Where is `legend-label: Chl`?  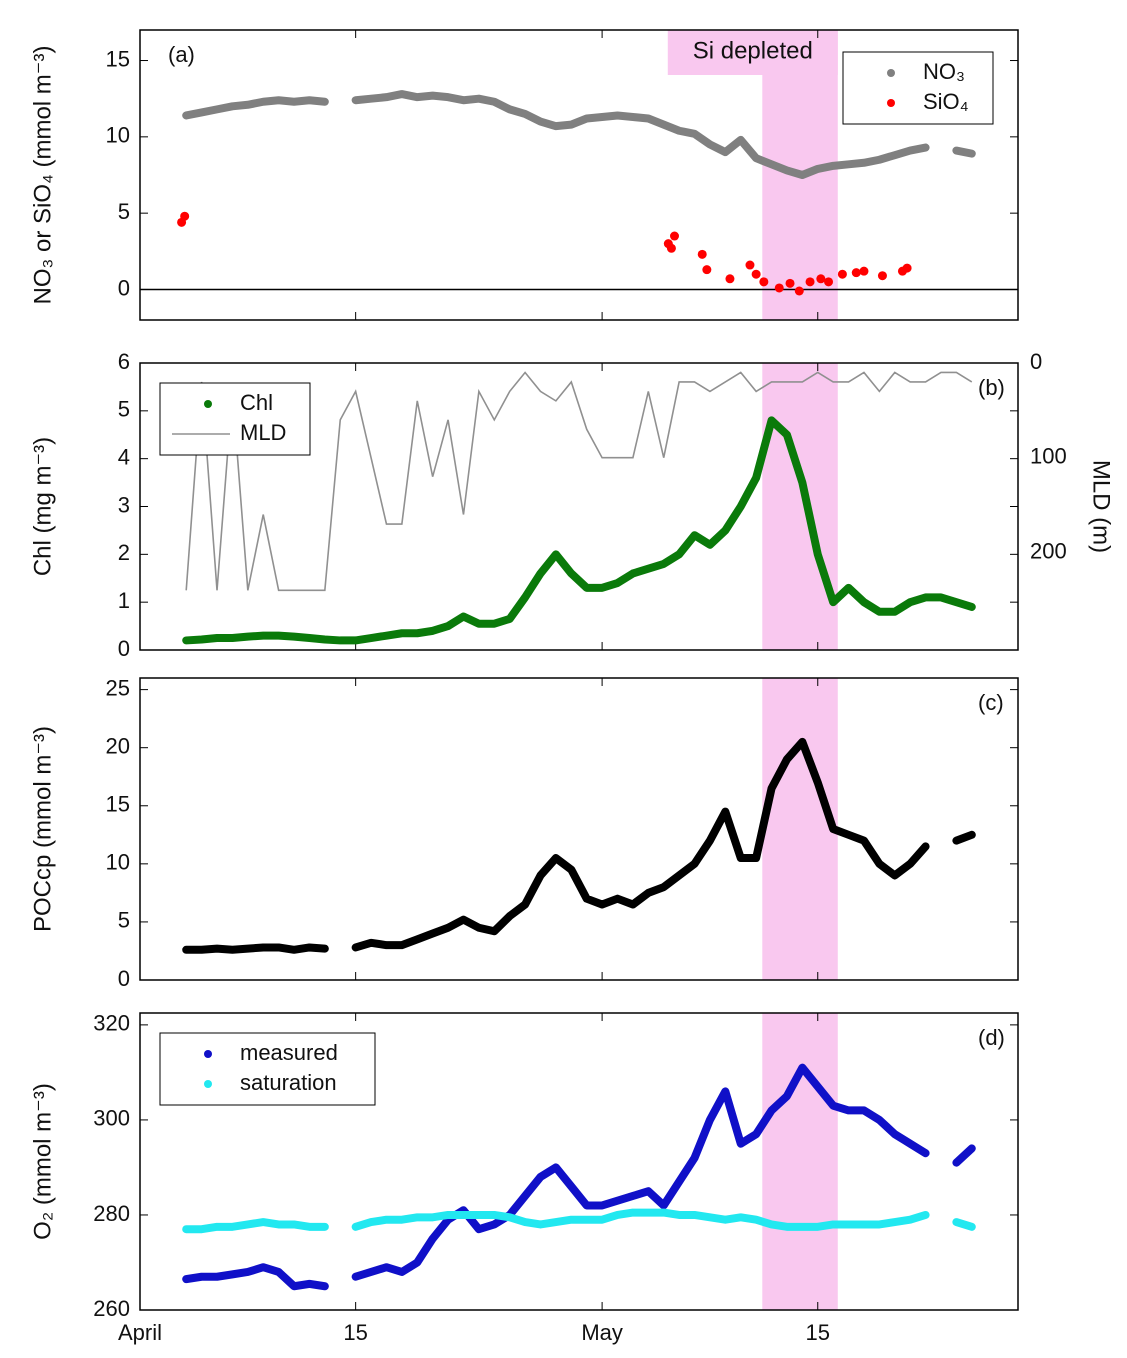 legend-label: Chl is located at coordinates (256, 402).